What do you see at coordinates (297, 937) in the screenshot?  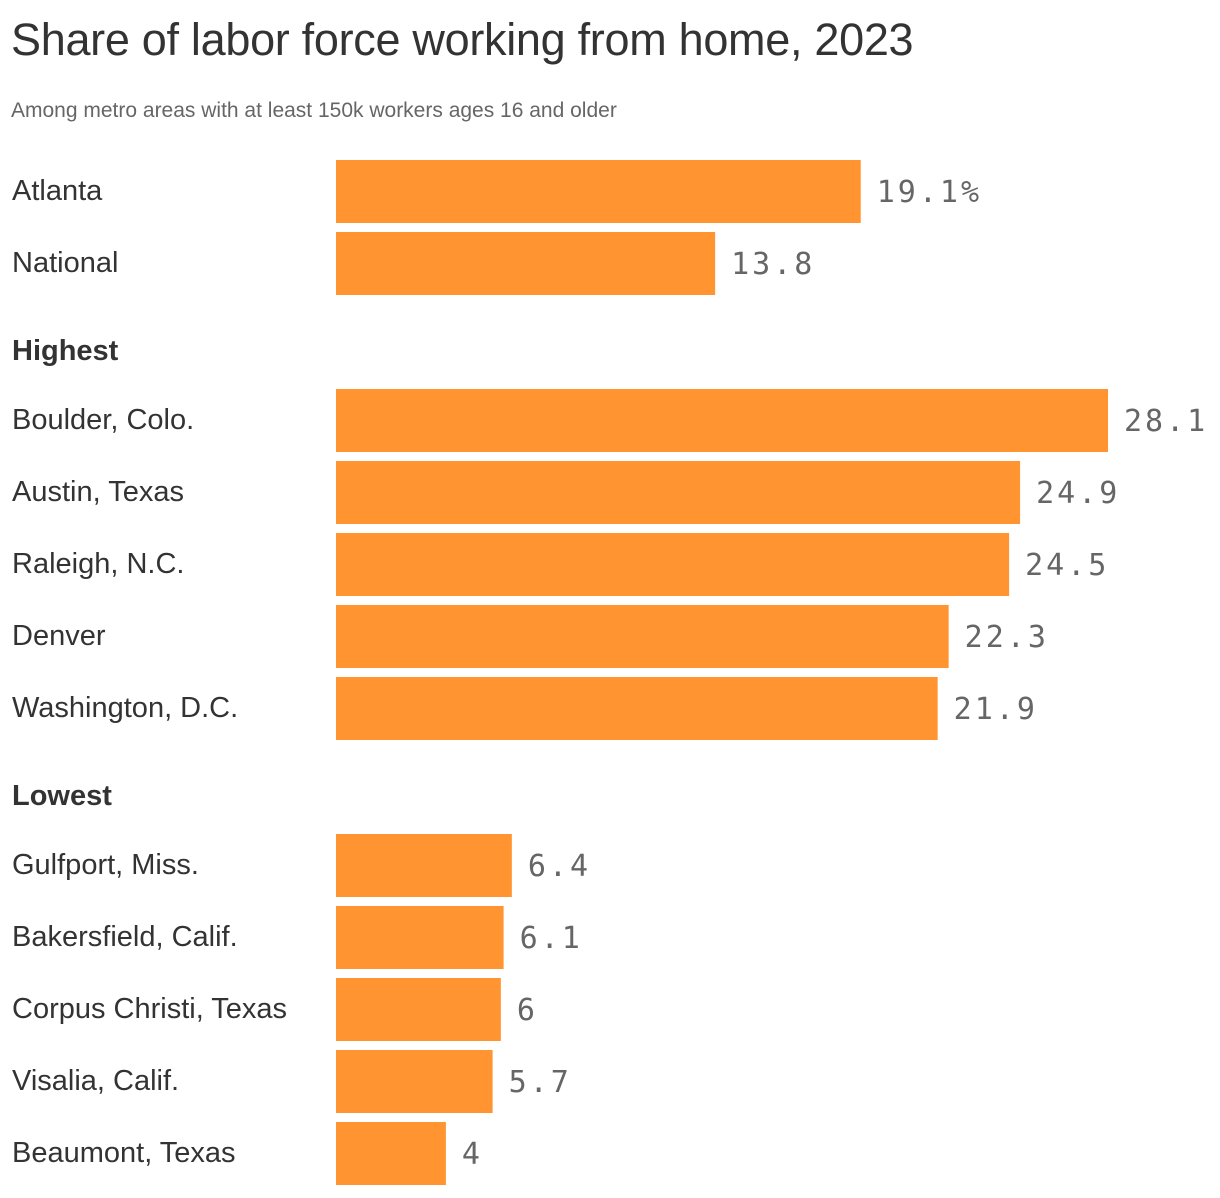 I see `bar-row-bakersfield-calif: Bakersfield, Calif. 6.1` at bounding box center [297, 937].